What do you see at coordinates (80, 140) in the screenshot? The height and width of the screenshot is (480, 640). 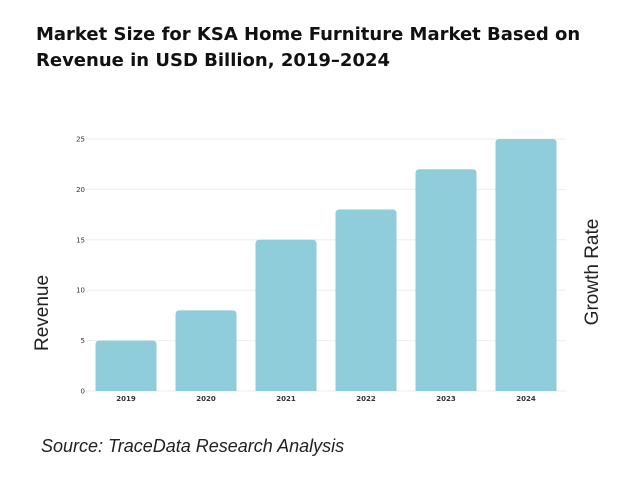 I see `y-tick-label: 25` at bounding box center [80, 140].